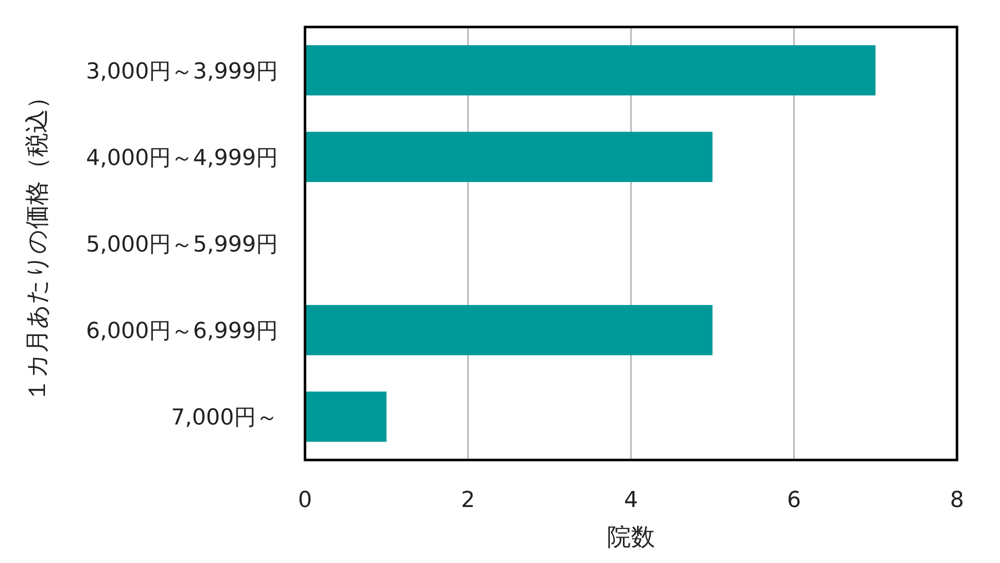 The width and height of the screenshot is (1000, 563). What do you see at coordinates (631, 500) in the screenshot?
I see `x-tick-label: 4` at bounding box center [631, 500].